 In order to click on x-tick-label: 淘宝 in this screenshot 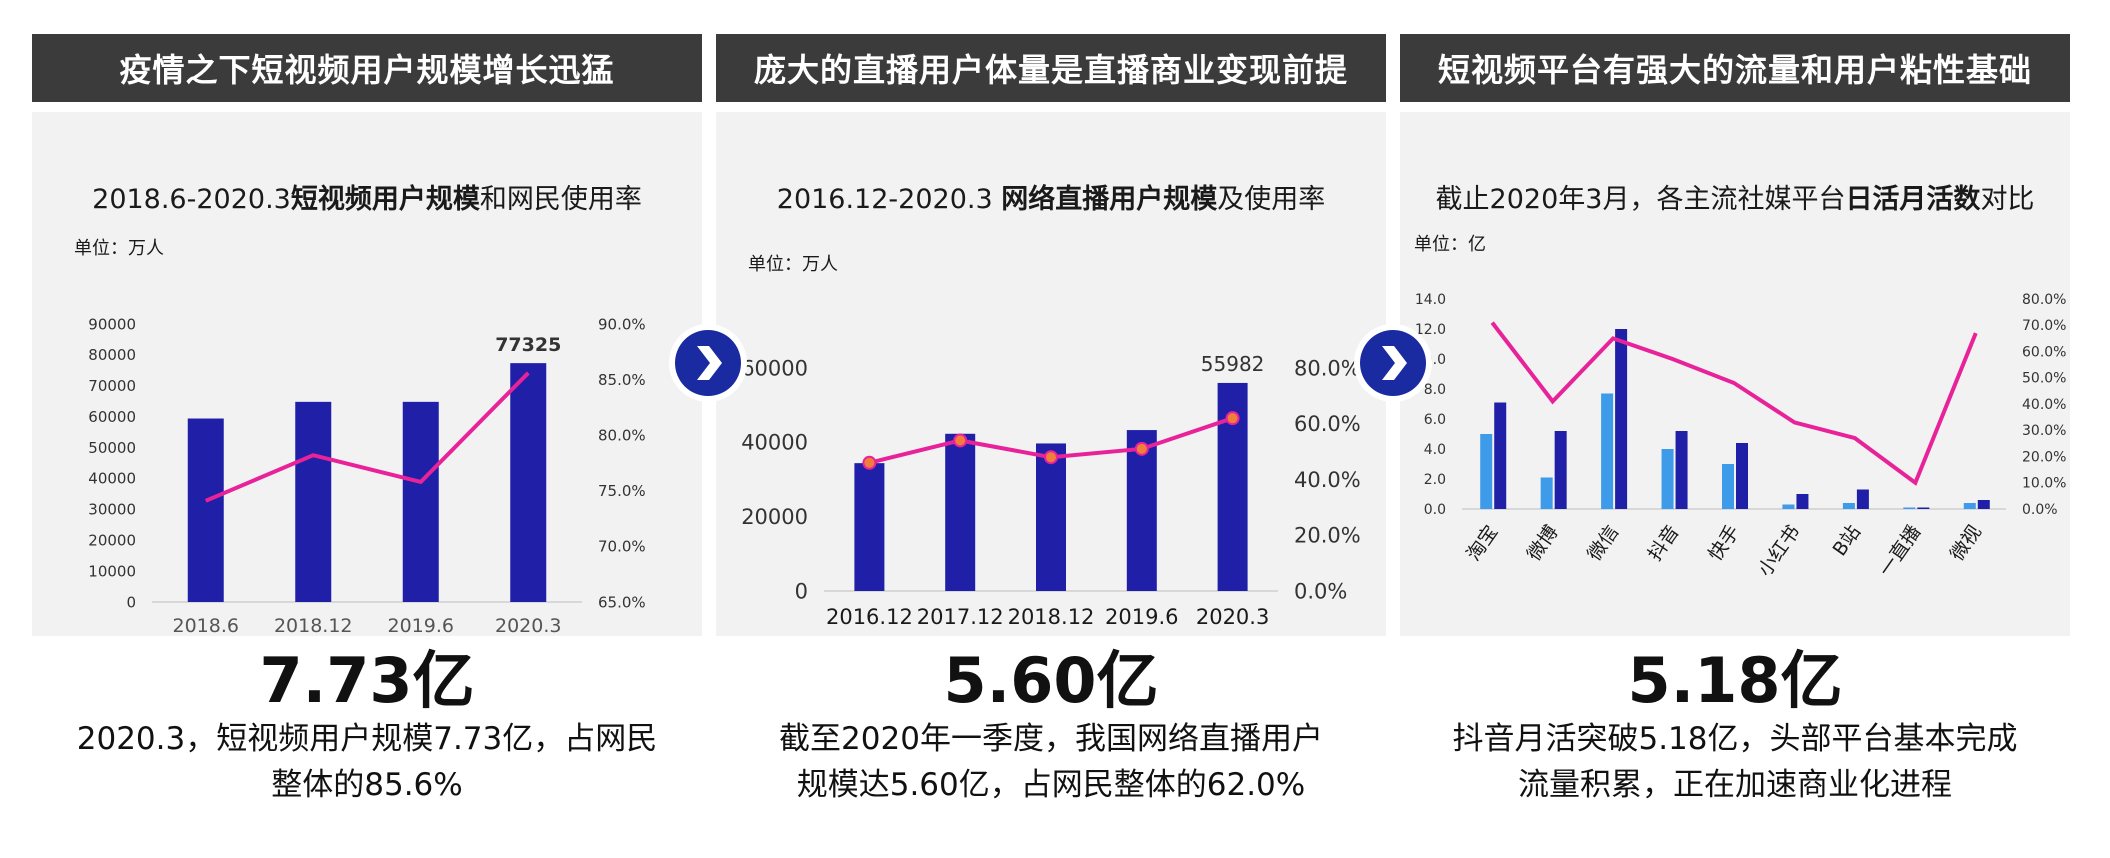, I will do `click(1482, 543)`.